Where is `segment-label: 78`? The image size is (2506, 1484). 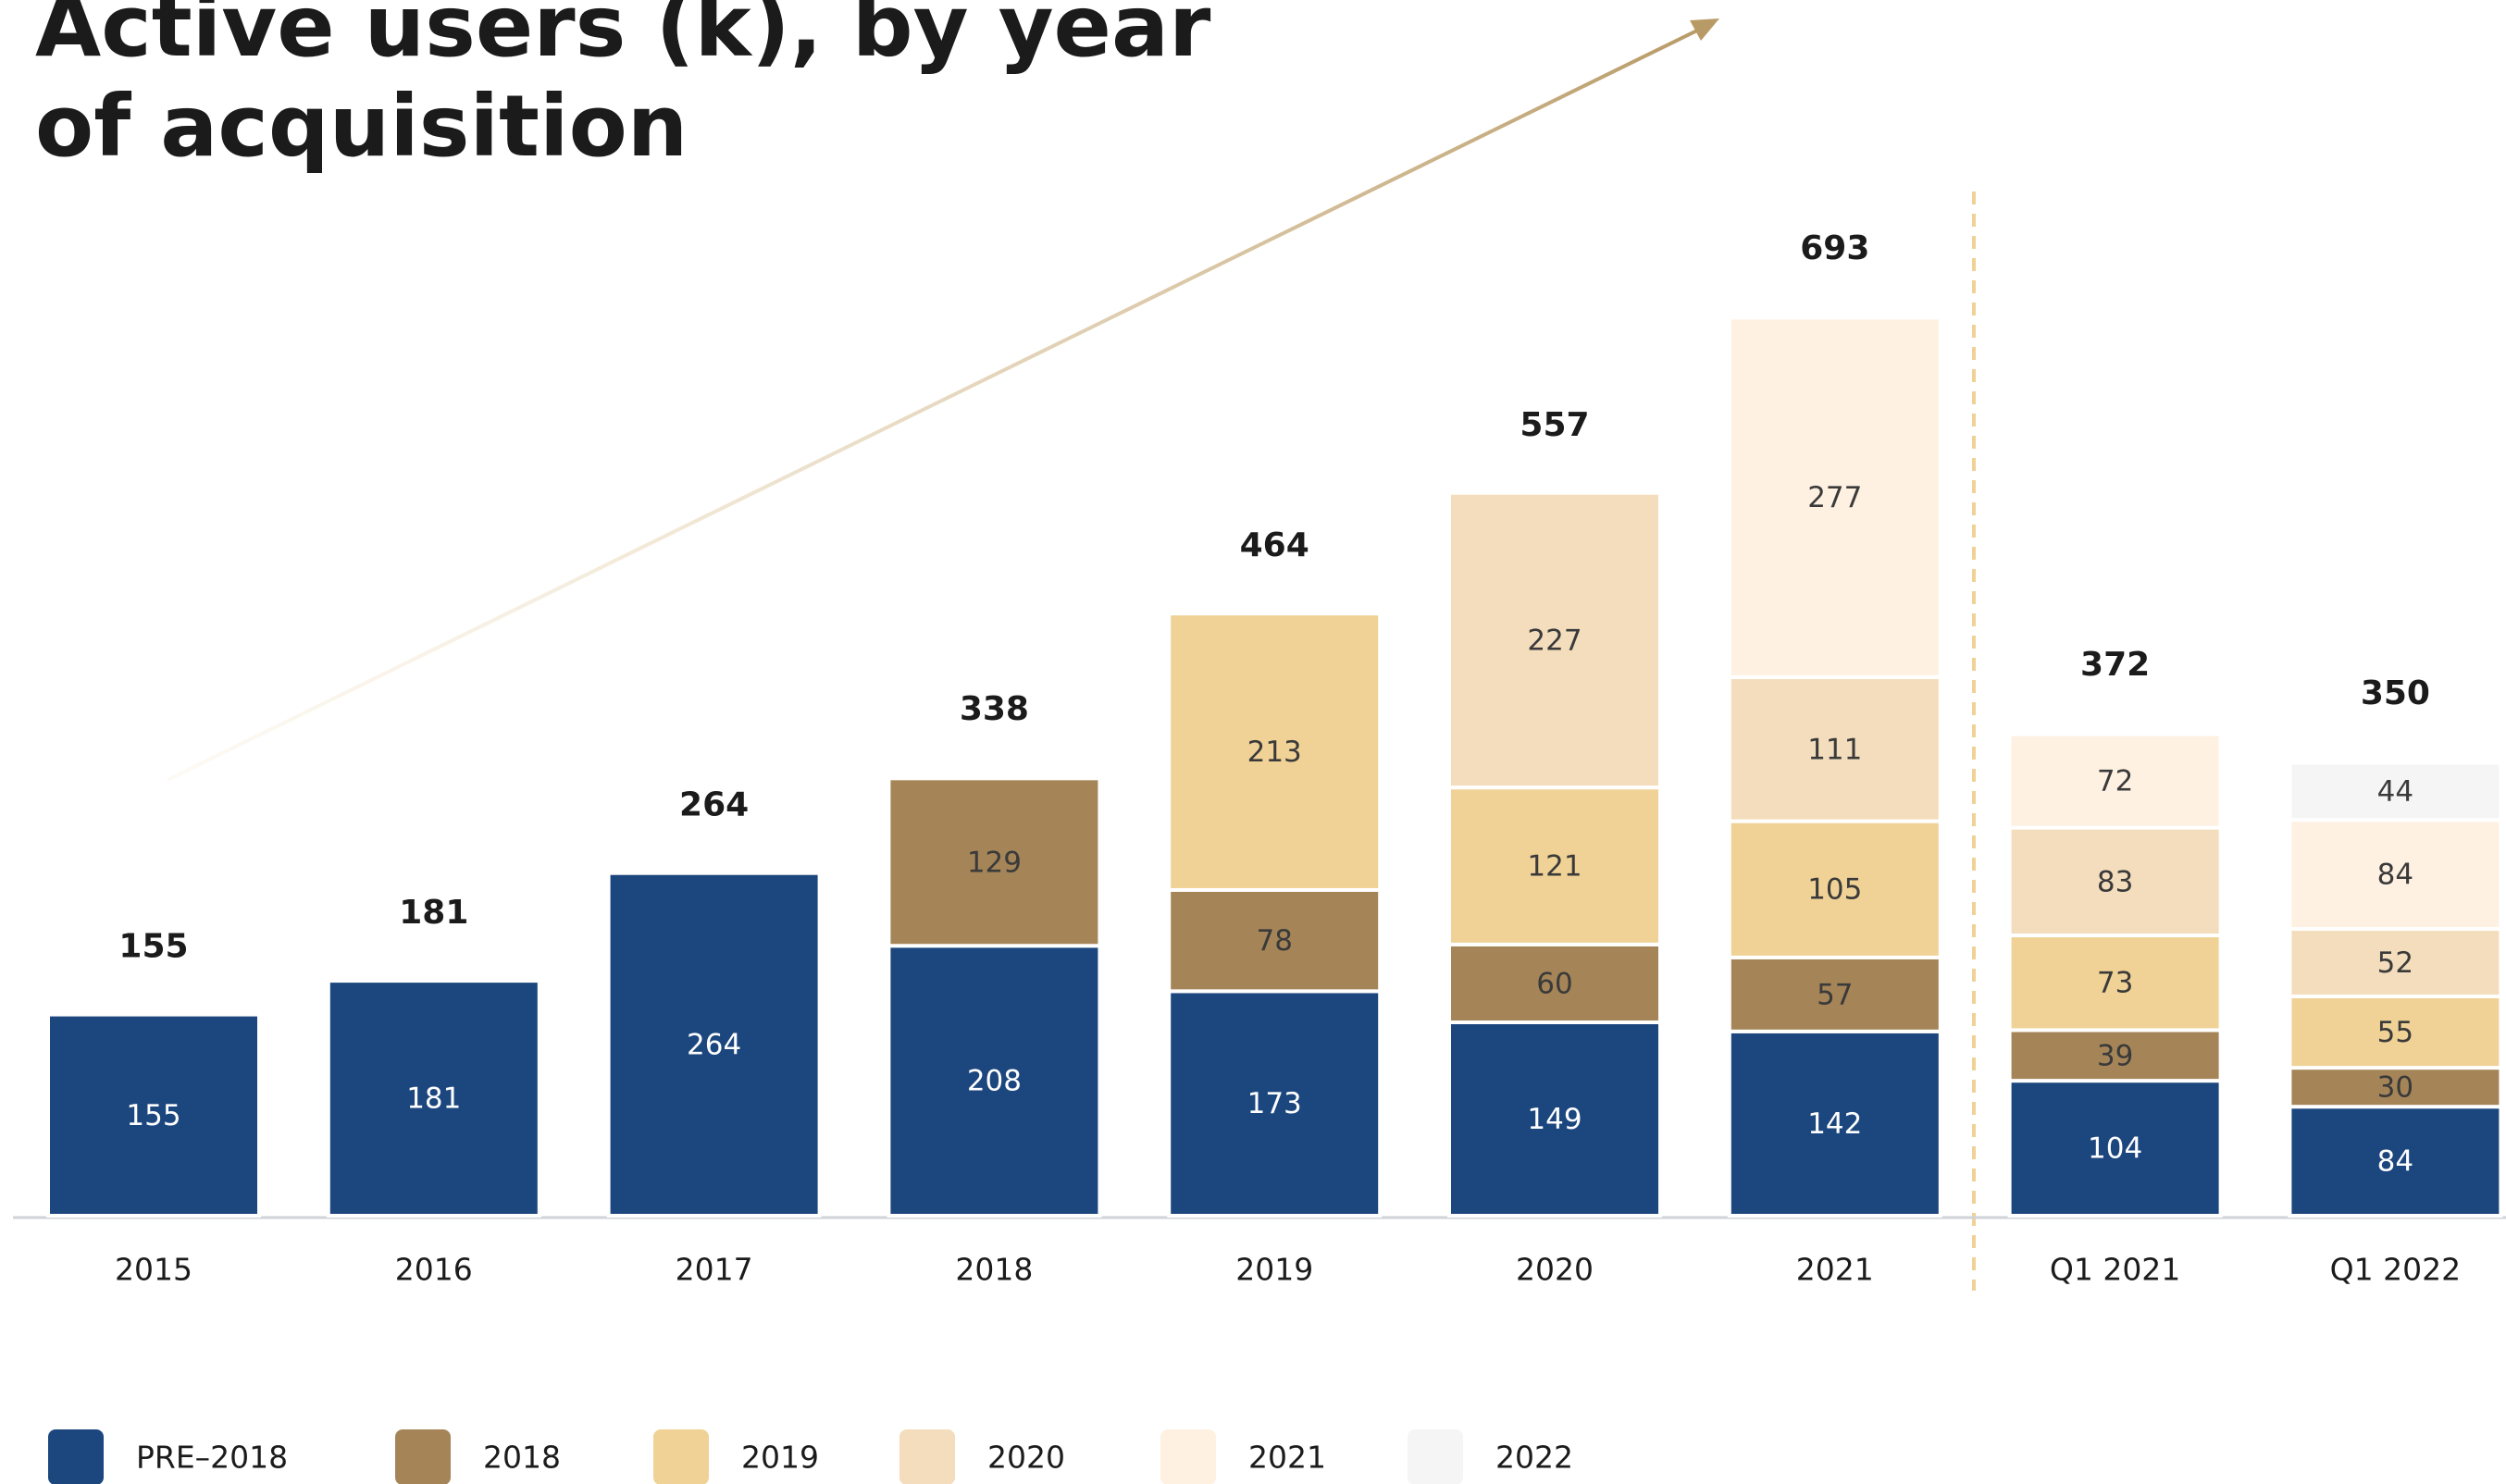
segment-label: 78 is located at coordinates (1274, 941).